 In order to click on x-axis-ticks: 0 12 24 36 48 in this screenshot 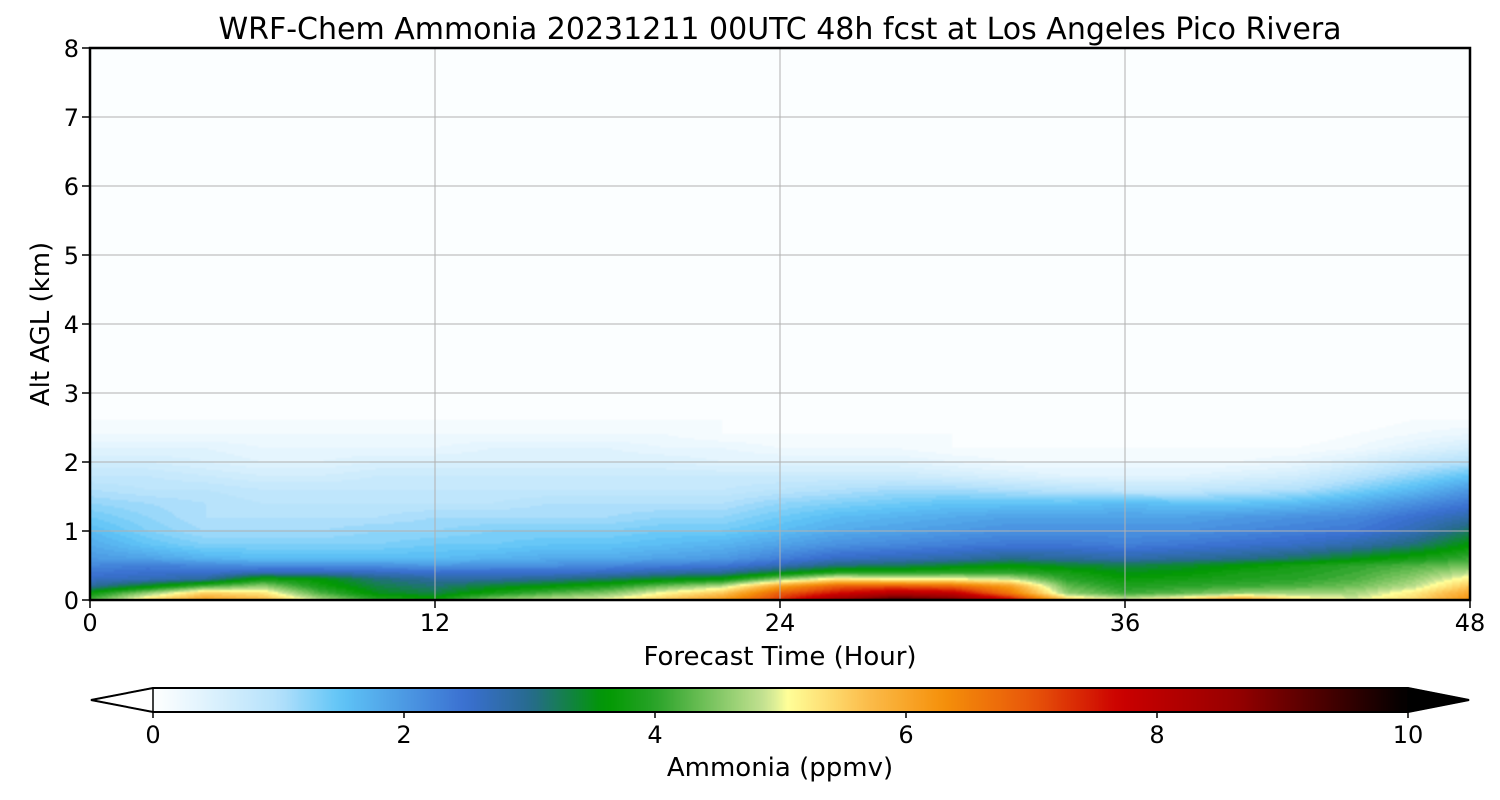, I will do `click(783, 618)`.